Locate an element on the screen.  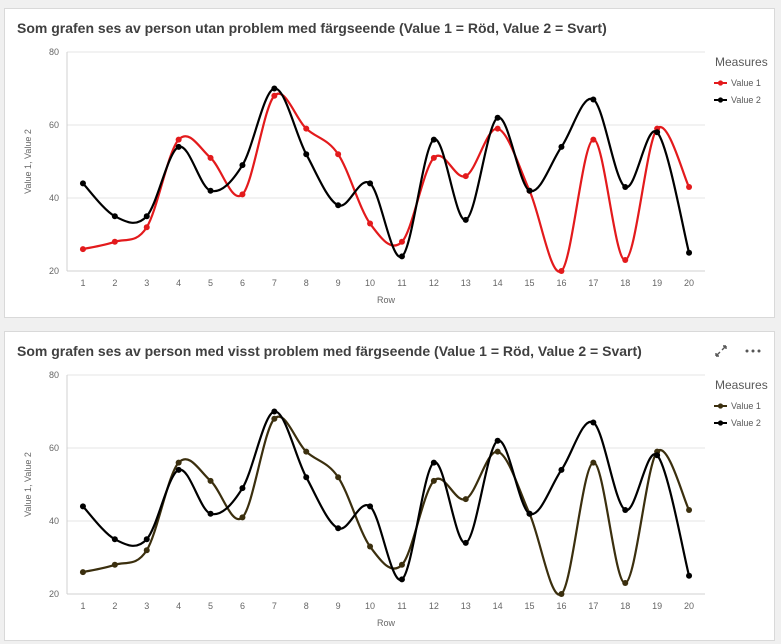
y-tick-label: 80 is located at coordinates (54, 375).